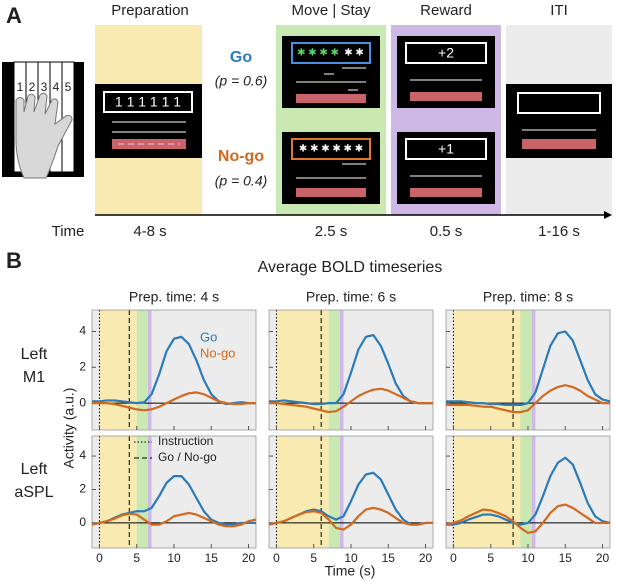 This screenshot has height=581, width=617. Describe the element at coordinates (446, 231) in the screenshot. I see `duration: 0.5 s` at that location.